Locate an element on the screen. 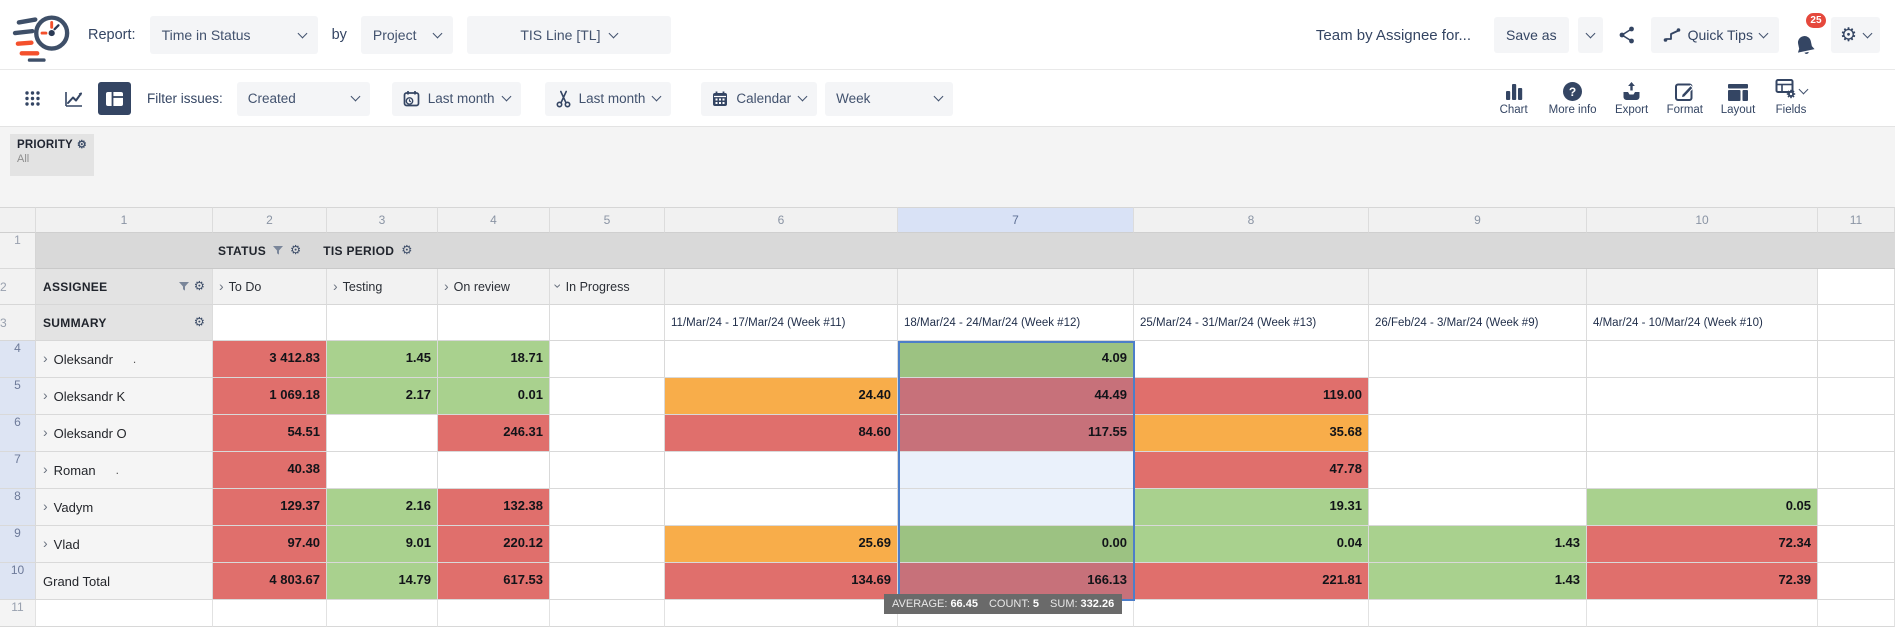 This screenshot has height=632, width=1895. granularity-dropdown: Week is located at coordinates (889, 98).